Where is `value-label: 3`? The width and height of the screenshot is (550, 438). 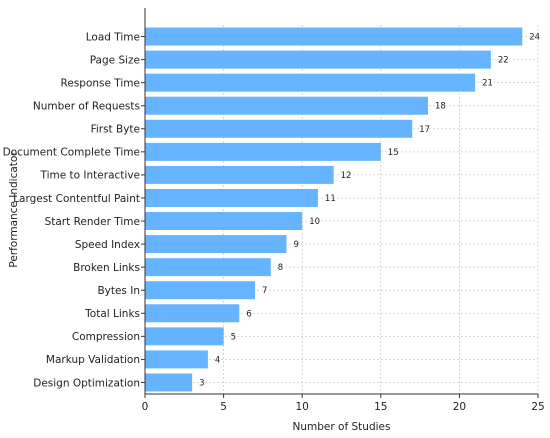 value-label: 3 is located at coordinates (201, 383).